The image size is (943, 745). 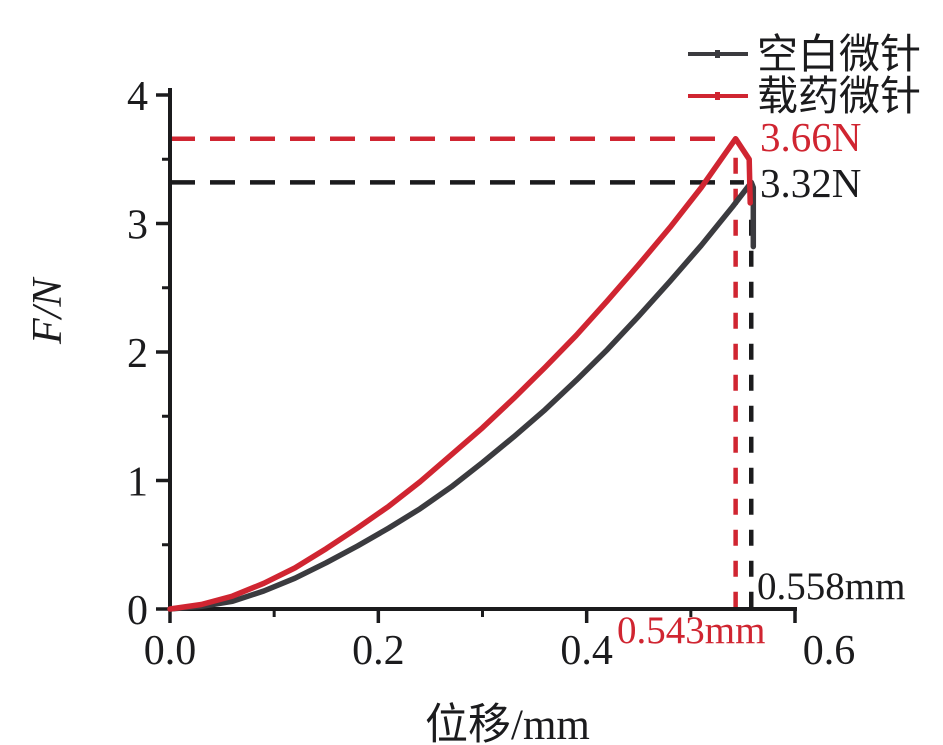 What do you see at coordinates (137, 611) in the screenshot?
I see `y-tick-label: 0` at bounding box center [137, 611].